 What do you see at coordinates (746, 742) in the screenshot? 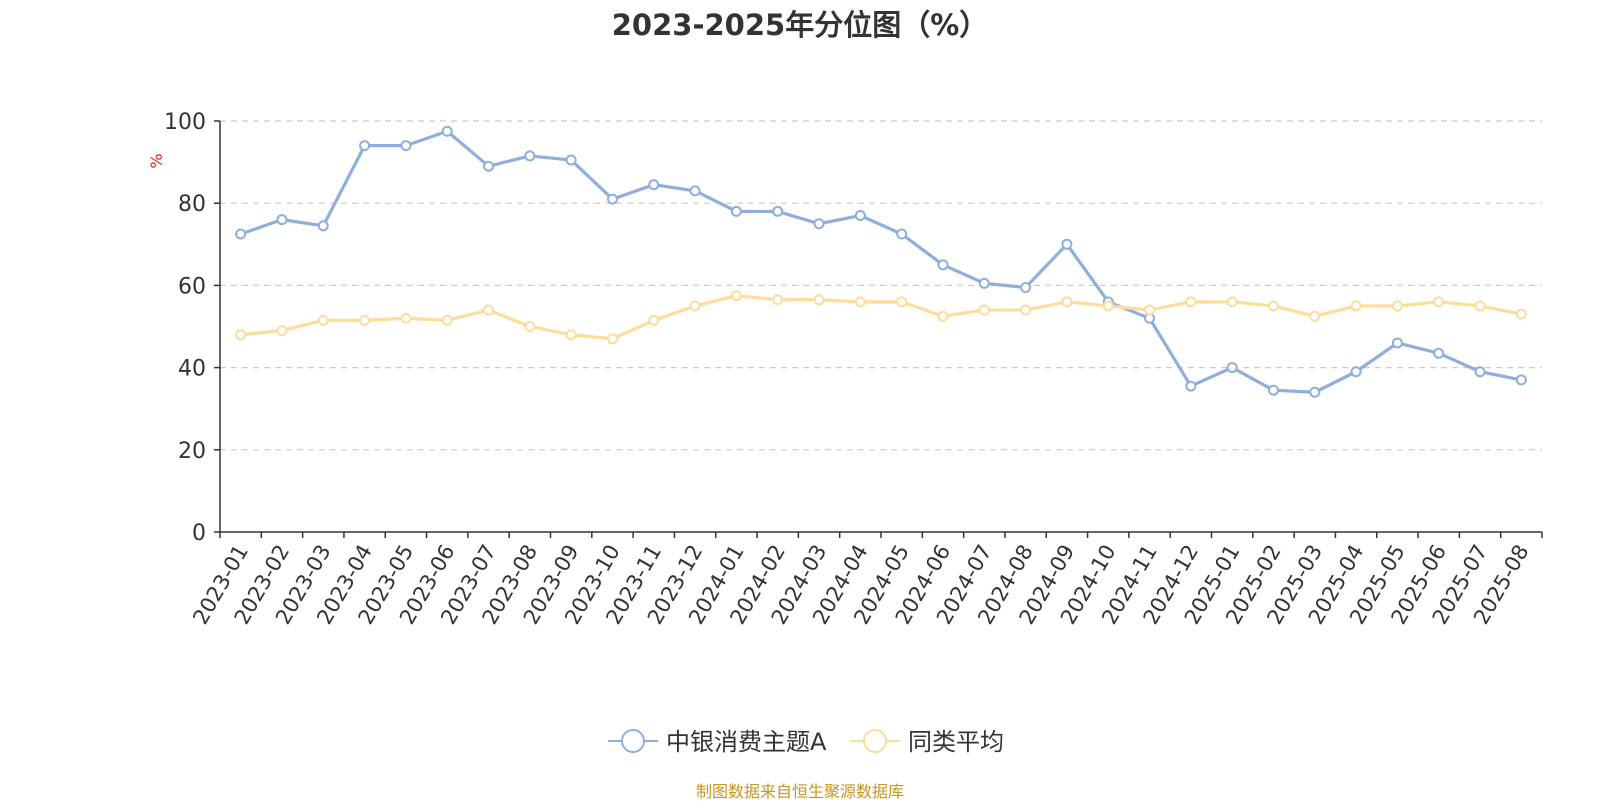
I see `legend-label-1: 中银消费主题A` at bounding box center [746, 742].